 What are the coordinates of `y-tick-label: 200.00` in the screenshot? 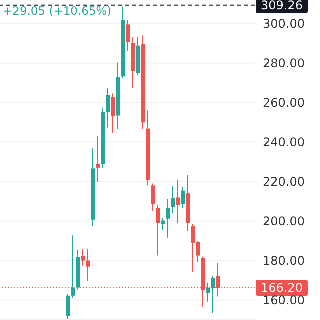 It's located at (284, 221).